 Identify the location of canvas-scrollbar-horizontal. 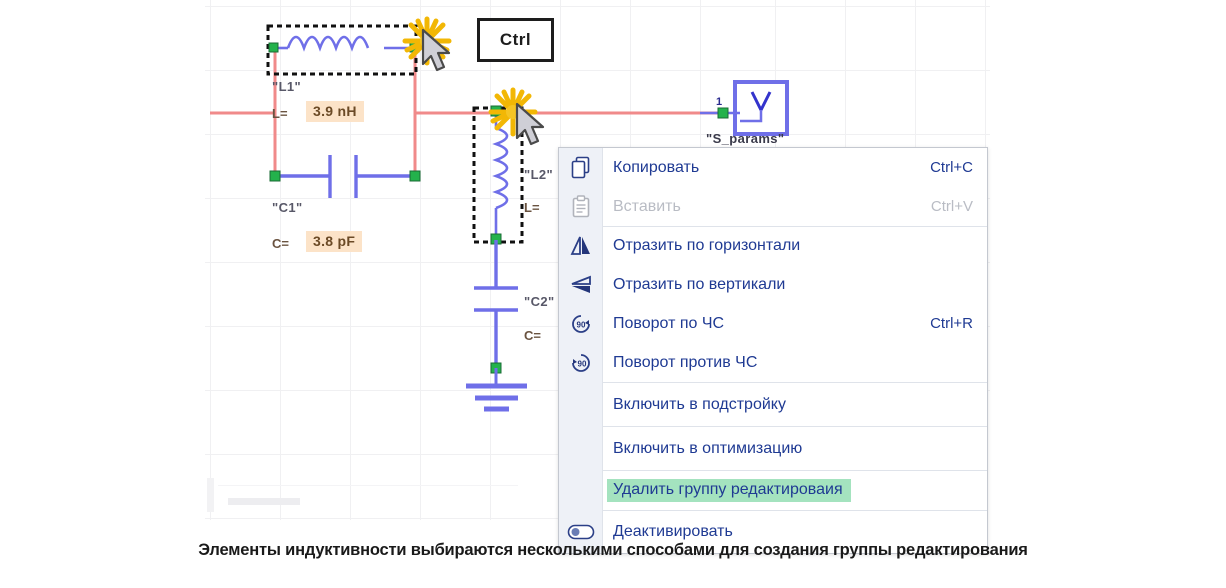
(264, 501).